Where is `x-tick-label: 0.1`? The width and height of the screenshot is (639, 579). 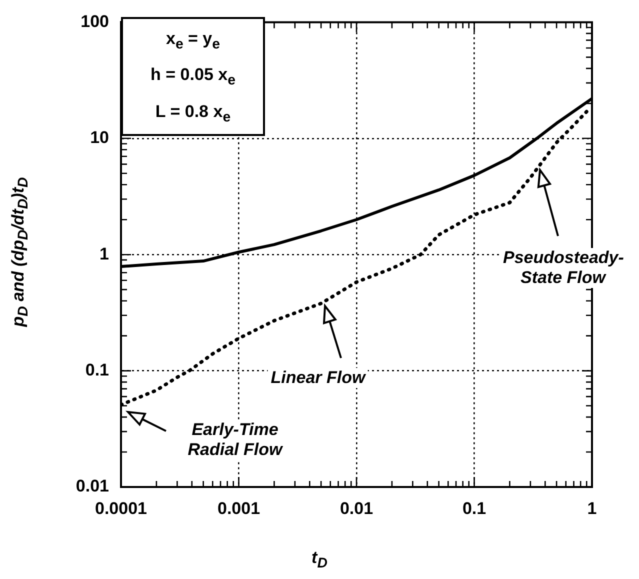
x-tick-label: 0.1 is located at coordinates (474, 508).